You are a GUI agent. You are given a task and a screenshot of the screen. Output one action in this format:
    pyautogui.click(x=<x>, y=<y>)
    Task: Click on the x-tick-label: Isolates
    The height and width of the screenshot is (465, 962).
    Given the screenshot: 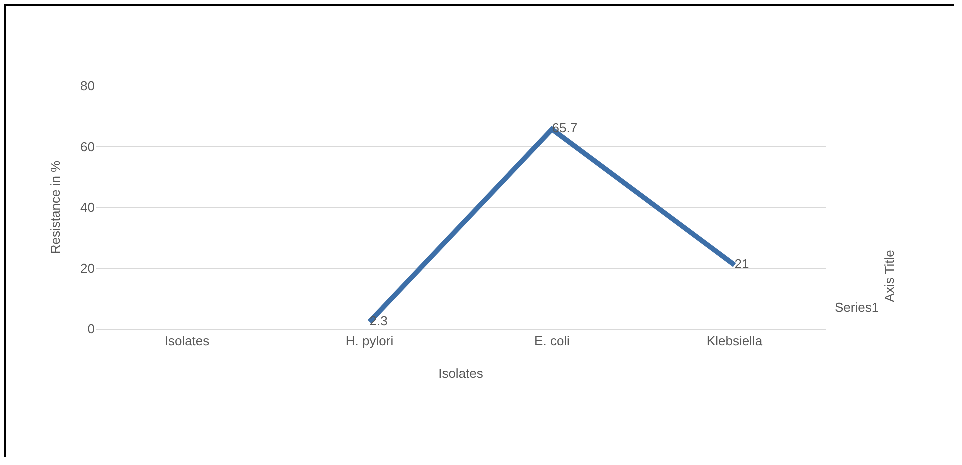 What is the action you would take?
    pyautogui.click(x=187, y=341)
    